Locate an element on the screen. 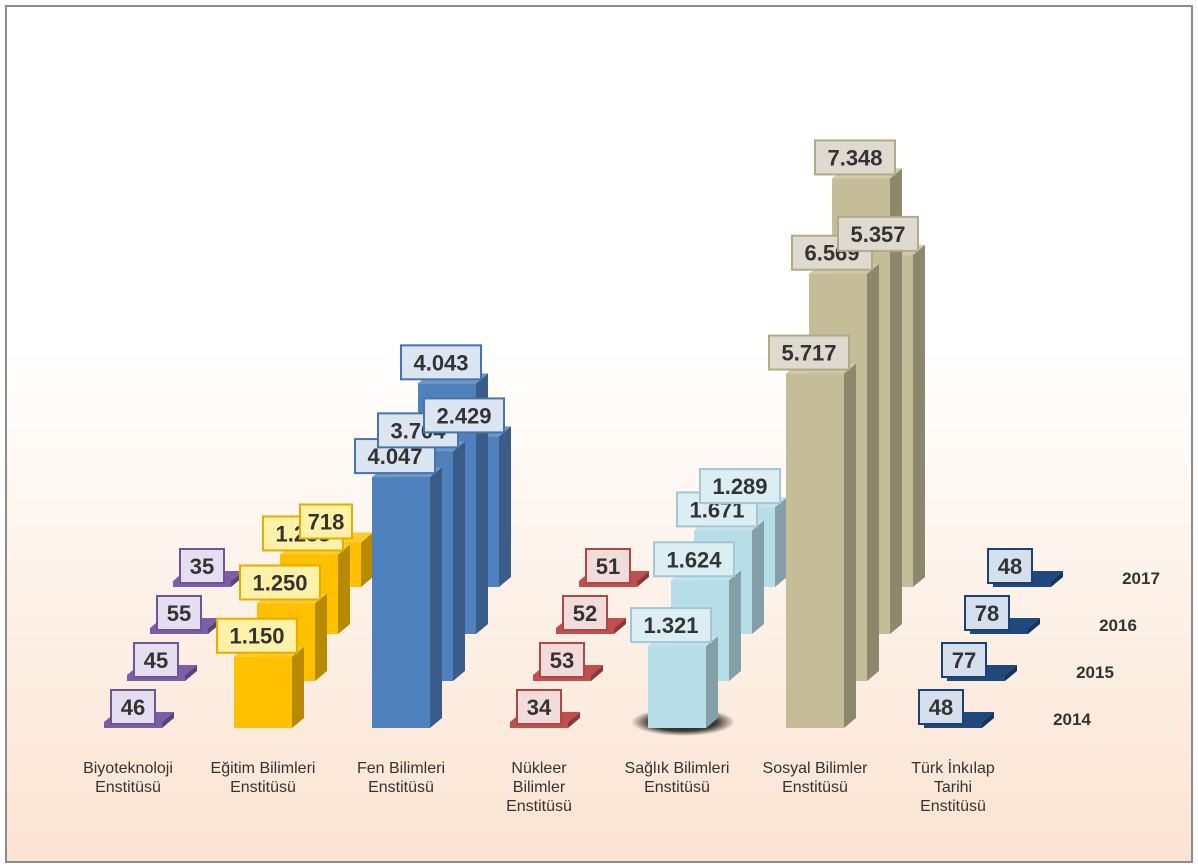 The image size is (1198, 868). value-label: 46 is located at coordinates (133, 707).